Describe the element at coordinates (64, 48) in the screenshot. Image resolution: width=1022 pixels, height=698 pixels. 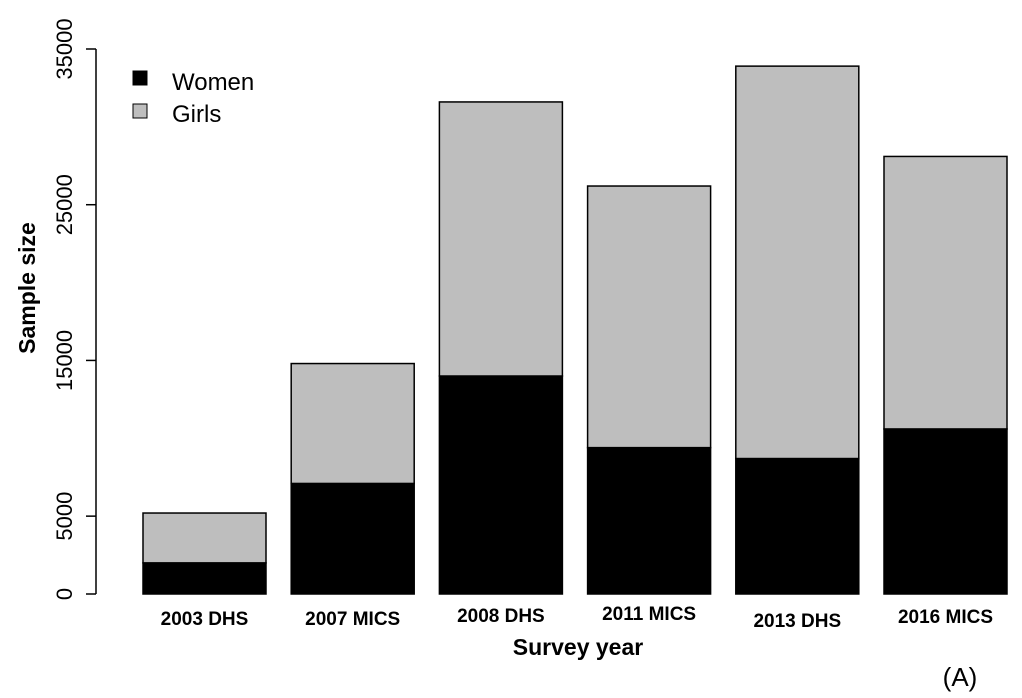
I see `y-tick-label: 35000` at that location.